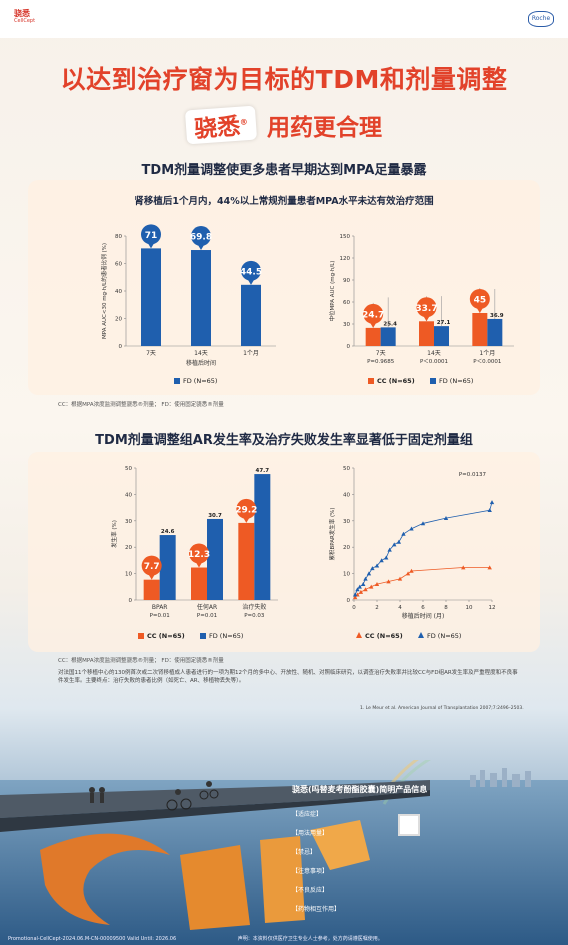 The width and height of the screenshot is (568, 945). Describe the element at coordinates (284, 440) in the screenshot. I see `section2-title: TDM剂量调整组AR发生率及治疗失败发生率显著低于固定剂量组` at that location.